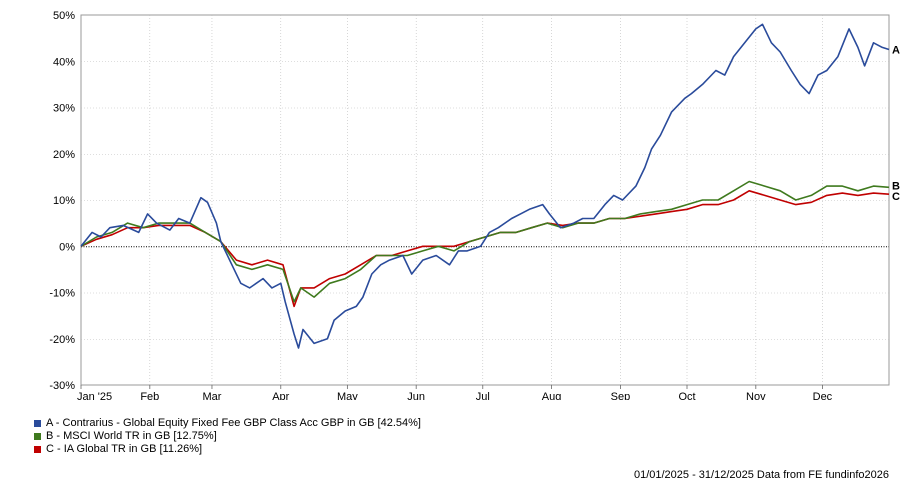  What do you see at coordinates (131, 436) in the screenshot?
I see `legend-label-b: B - MSCI World TR in GB [12.75%]` at bounding box center [131, 436].